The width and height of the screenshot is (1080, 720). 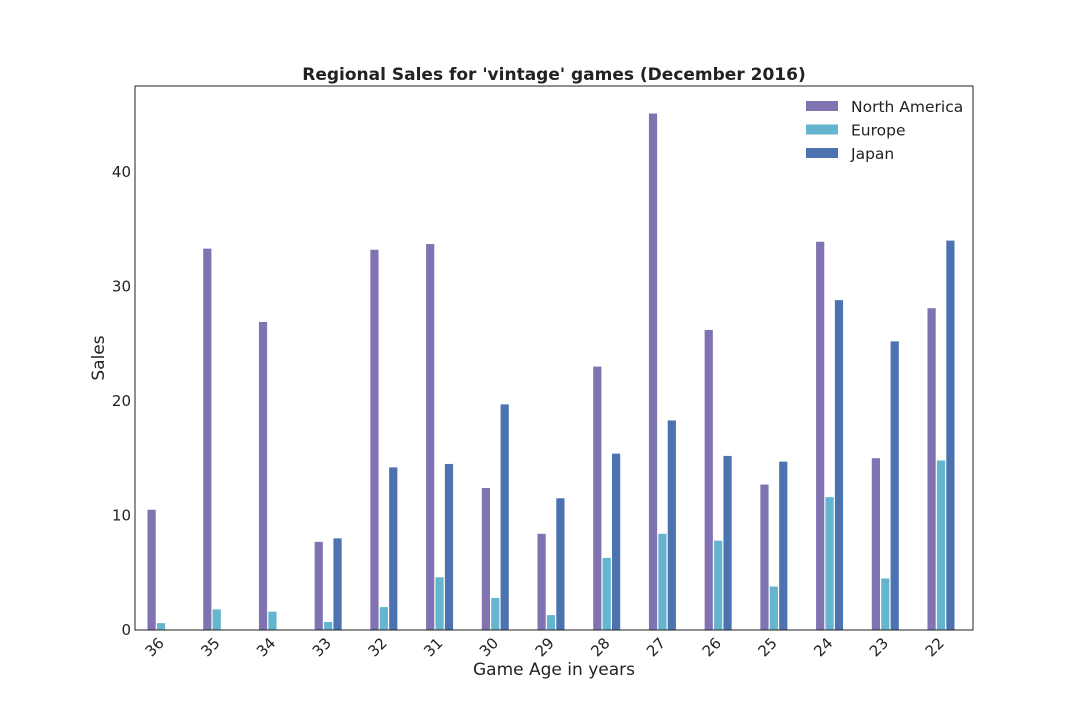 I want to click on legend: North America Europe Japan, so click(x=884, y=130).